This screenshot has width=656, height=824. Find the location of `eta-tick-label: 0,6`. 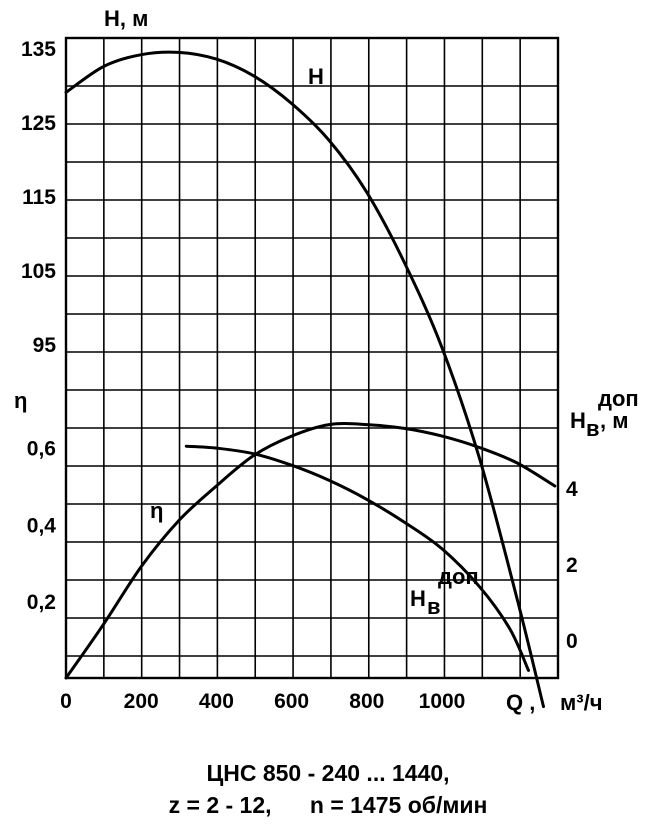

eta-tick-label: 0,6 is located at coordinates (41, 449).